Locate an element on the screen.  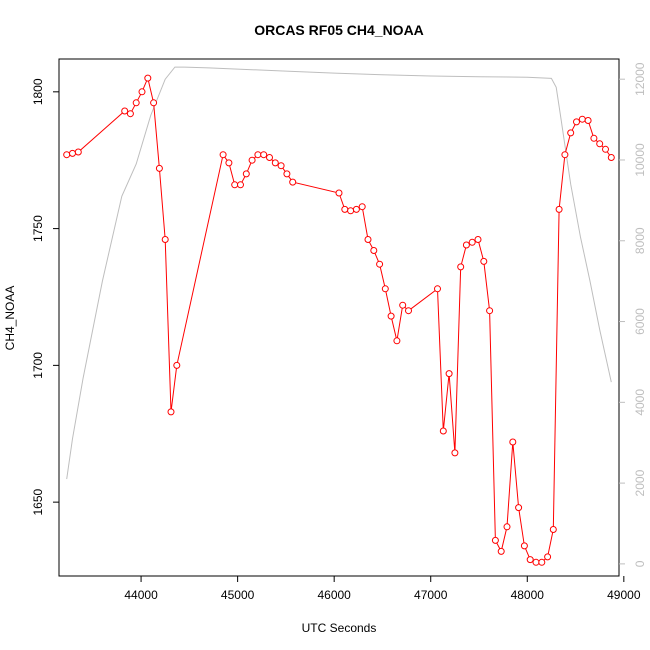
y-tick-label: 1750 is located at coordinates (38, 228).